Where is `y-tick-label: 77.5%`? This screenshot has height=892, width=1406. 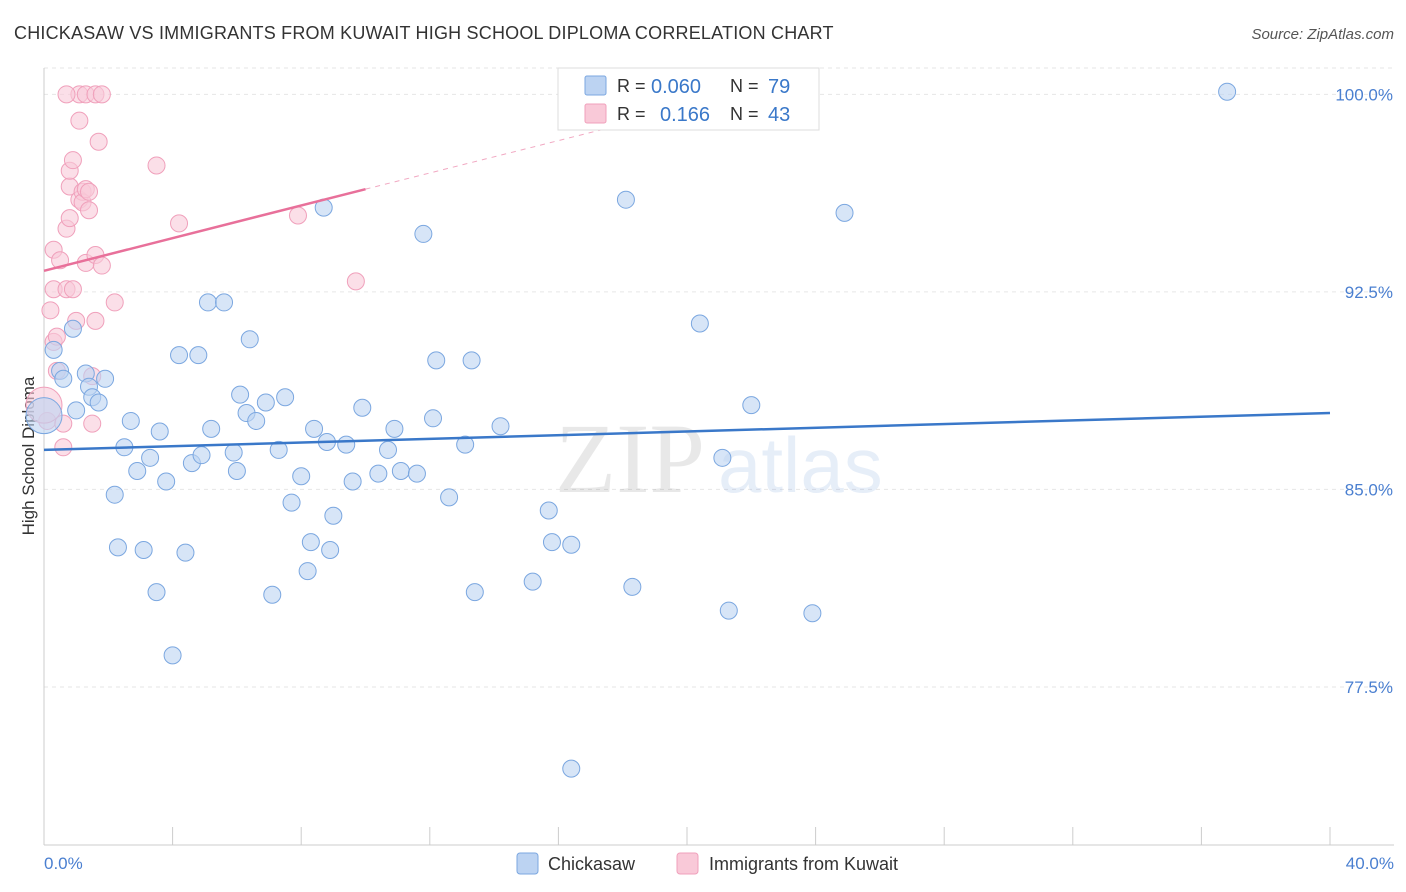 y-tick-label: 77.5% is located at coordinates (1369, 687).